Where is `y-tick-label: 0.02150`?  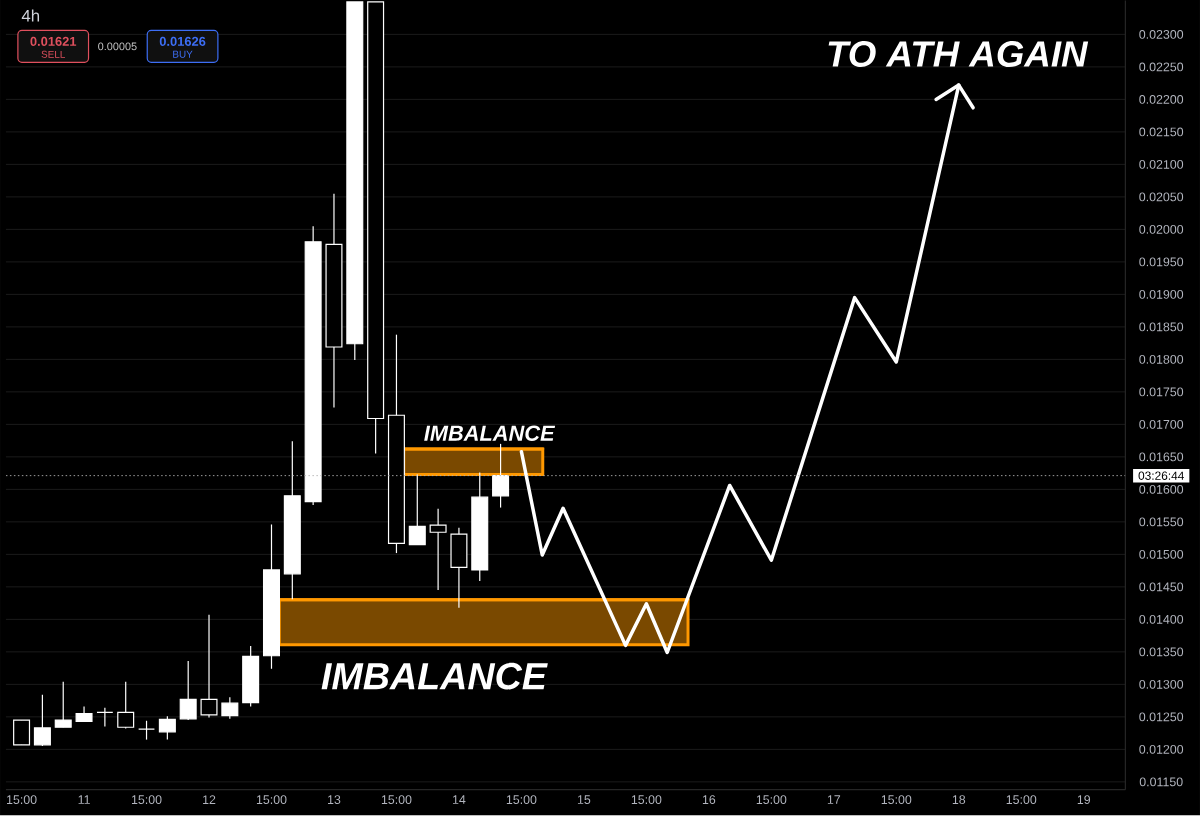
y-tick-label: 0.02150 is located at coordinates (1161, 132).